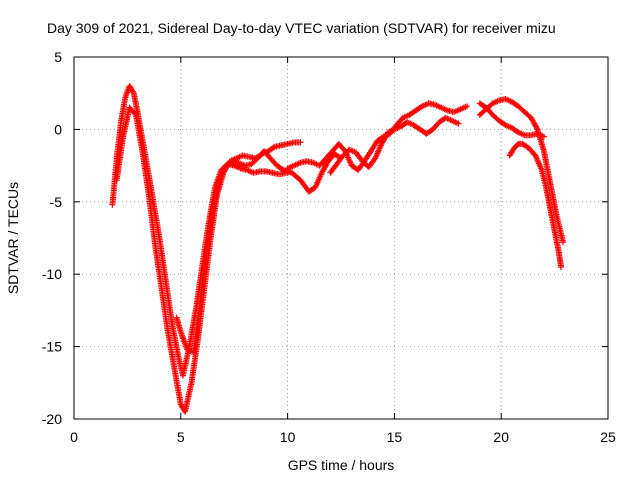 The width and height of the screenshot is (640, 480). I want to click on y-tick-label: 0, so click(58, 129).